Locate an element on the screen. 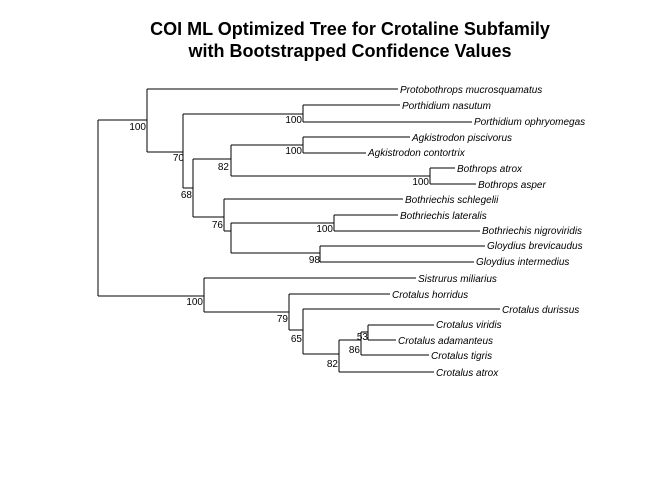 The width and height of the screenshot is (672, 480). bootstrap-value: 98 is located at coordinates (315, 260).